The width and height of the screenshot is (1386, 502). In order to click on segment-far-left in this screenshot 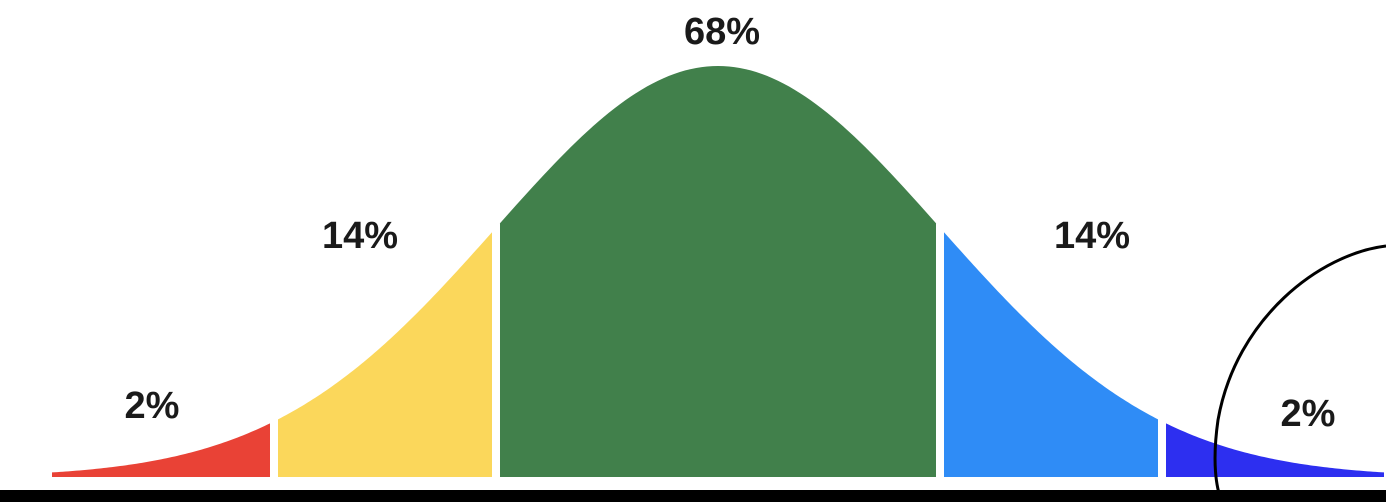, I will do `click(161, 450)`.